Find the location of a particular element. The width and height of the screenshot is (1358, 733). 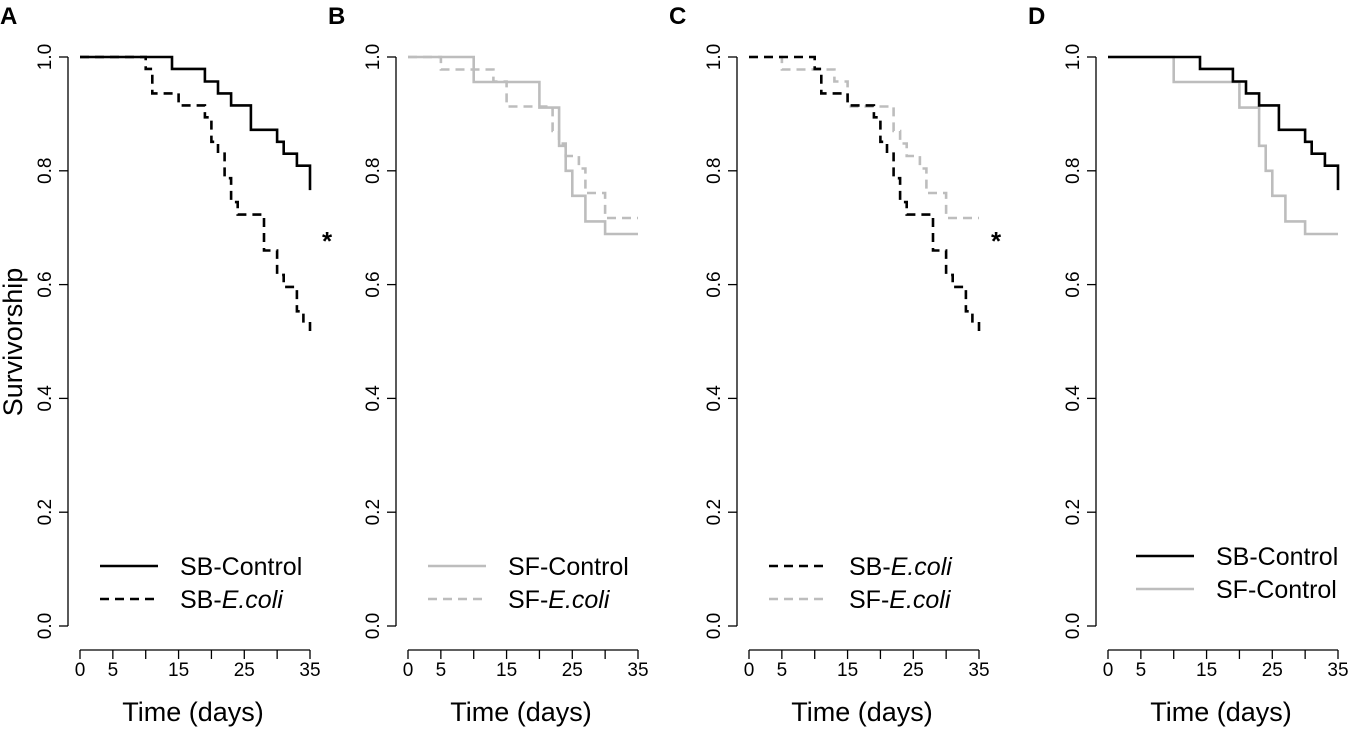

panel-letter-c: C is located at coordinates (677, 16).